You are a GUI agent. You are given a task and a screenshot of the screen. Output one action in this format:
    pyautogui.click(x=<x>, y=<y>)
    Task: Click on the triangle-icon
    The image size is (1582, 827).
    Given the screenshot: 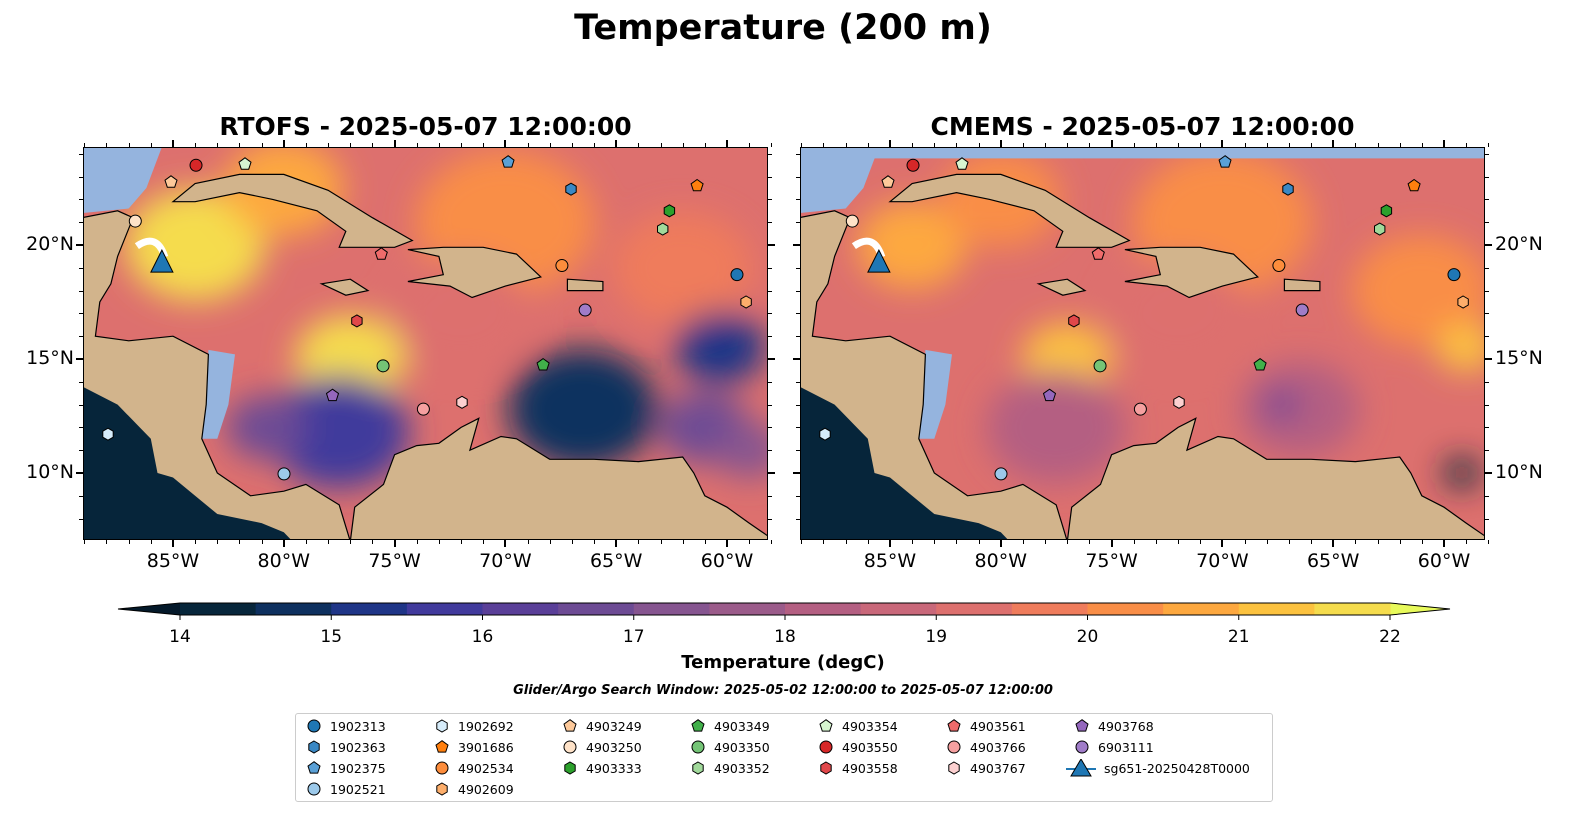 What is the action you would take?
    pyautogui.click(x=1081, y=768)
    